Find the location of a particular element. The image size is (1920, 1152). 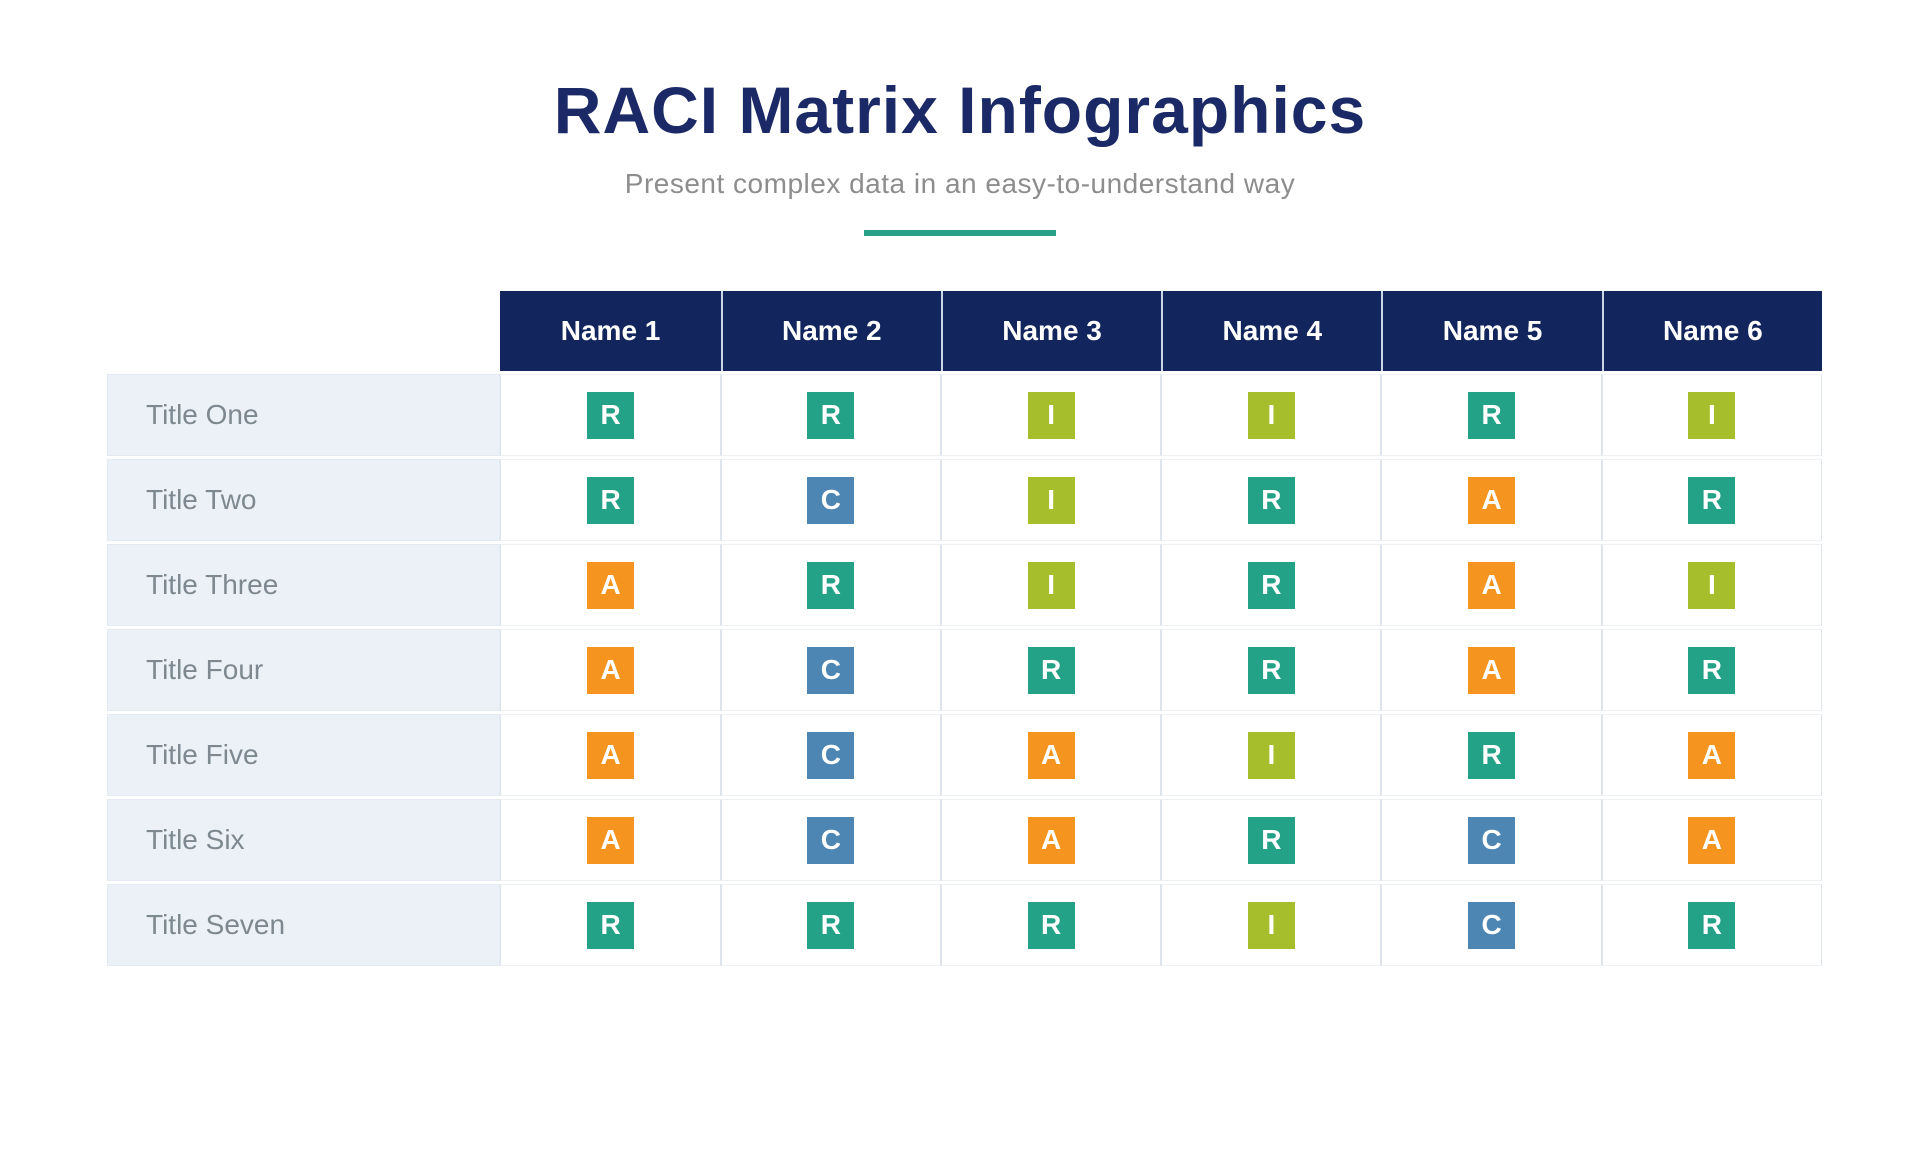

column-header: Name 3 is located at coordinates (1051, 331).